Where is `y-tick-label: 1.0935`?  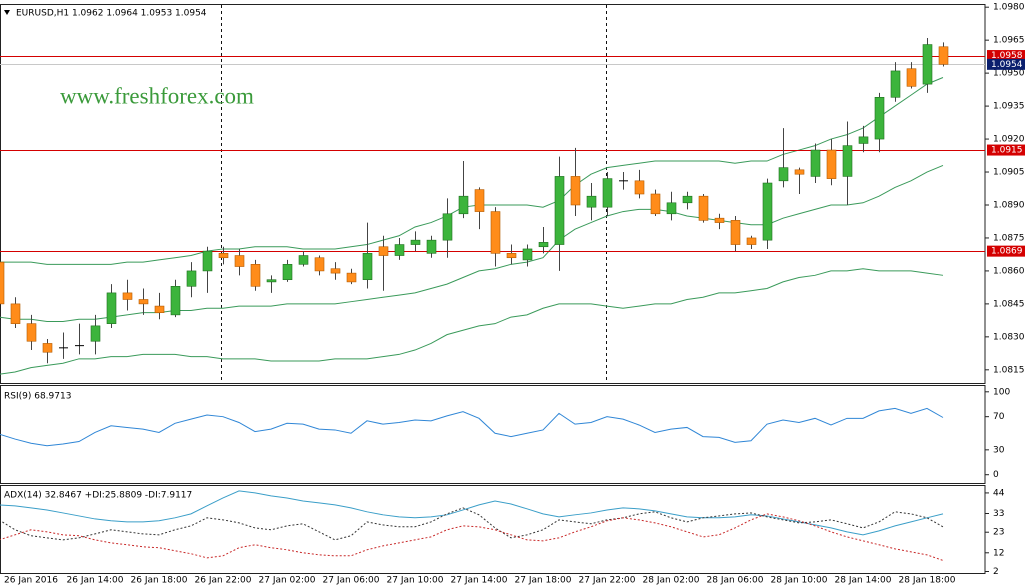 y-tick-label: 1.0935 is located at coordinates (1009, 107).